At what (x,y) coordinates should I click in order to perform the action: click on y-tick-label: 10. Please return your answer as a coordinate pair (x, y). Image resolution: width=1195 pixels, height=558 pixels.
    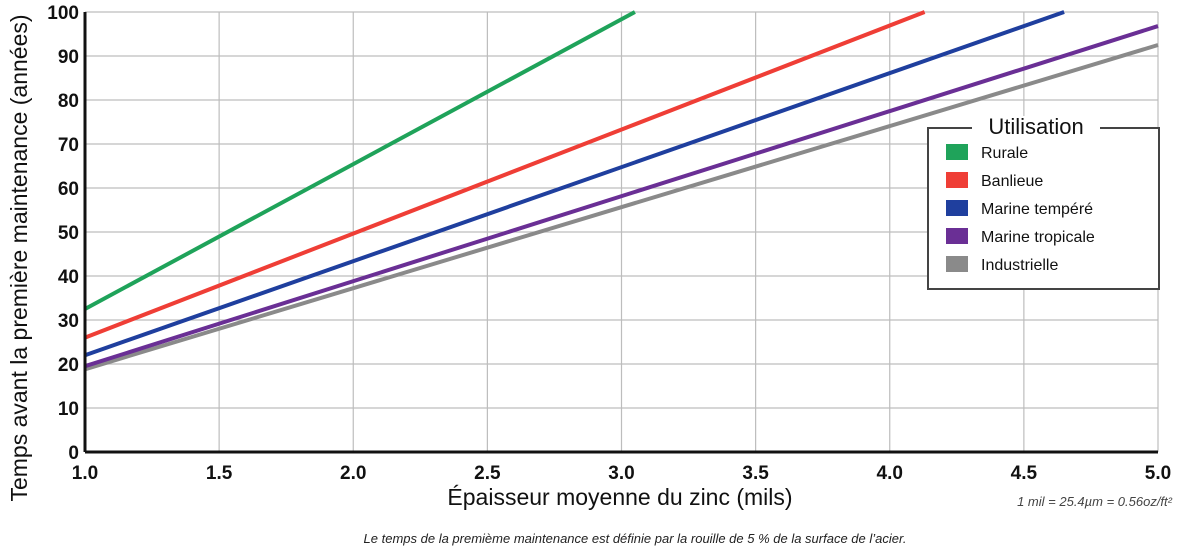
    Looking at the image, I should click on (68, 409).